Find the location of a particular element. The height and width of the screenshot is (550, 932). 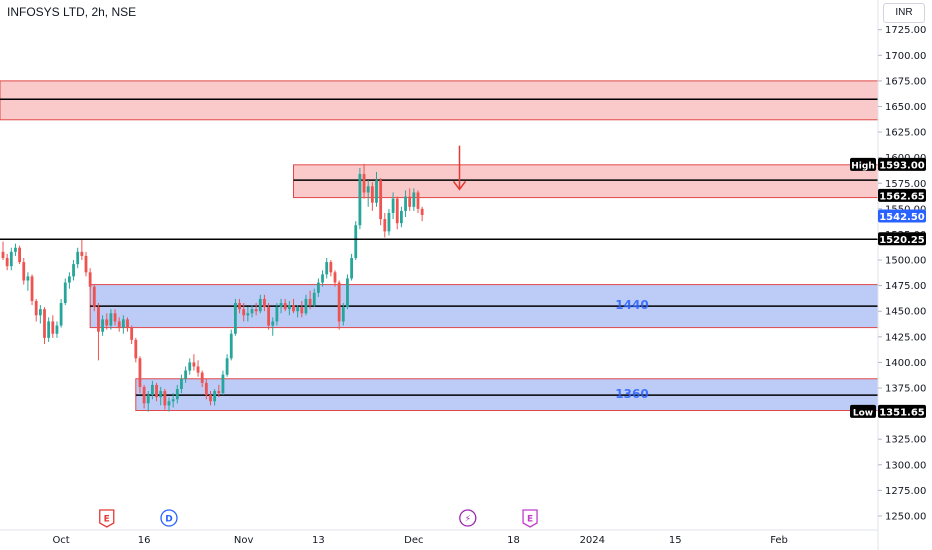

y-tick-label: 1675.00 is located at coordinates (905, 81).